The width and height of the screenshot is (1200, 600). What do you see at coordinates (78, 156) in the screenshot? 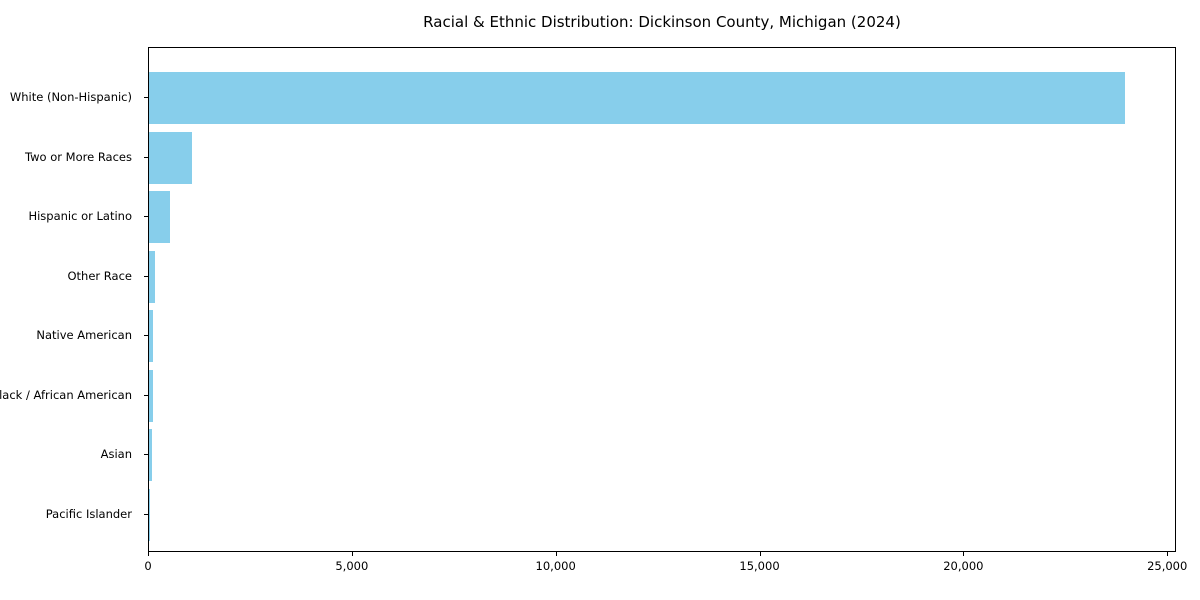
I see `y-axis-label-two-or-more-races: Two or More Races` at bounding box center [78, 156].